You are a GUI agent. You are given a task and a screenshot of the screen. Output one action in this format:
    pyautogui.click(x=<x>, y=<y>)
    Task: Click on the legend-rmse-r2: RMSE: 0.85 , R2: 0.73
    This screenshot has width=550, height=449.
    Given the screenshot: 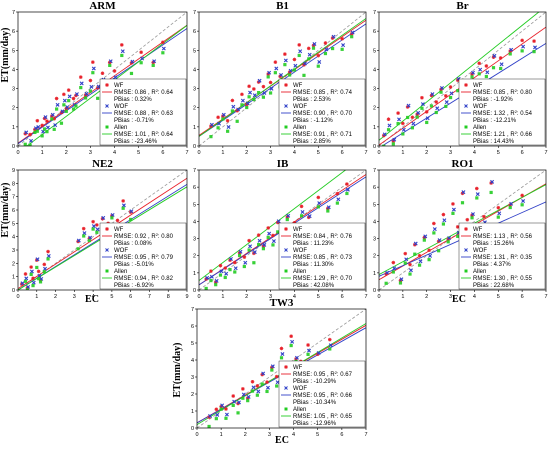 What is the action you would take?
    pyautogui.click(x=323, y=257)
    